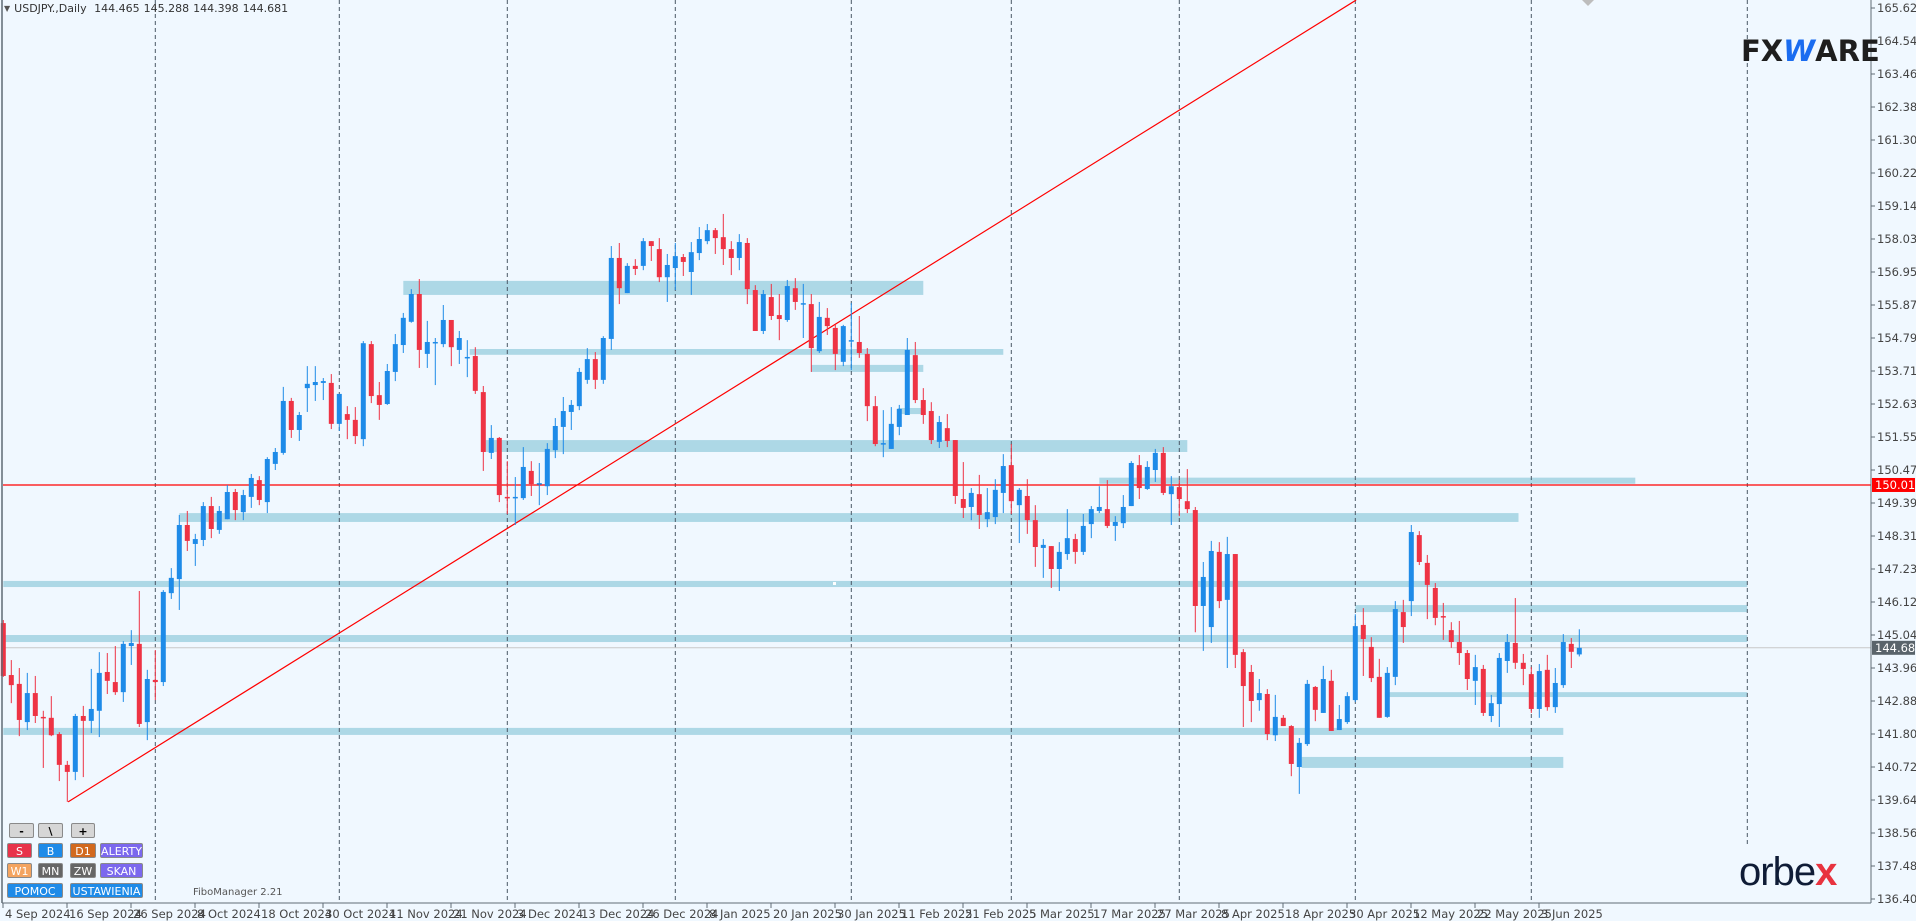 The height and width of the screenshot is (921, 1916). What do you see at coordinates (19, 850) in the screenshot?
I see `sell-button: S` at bounding box center [19, 850].